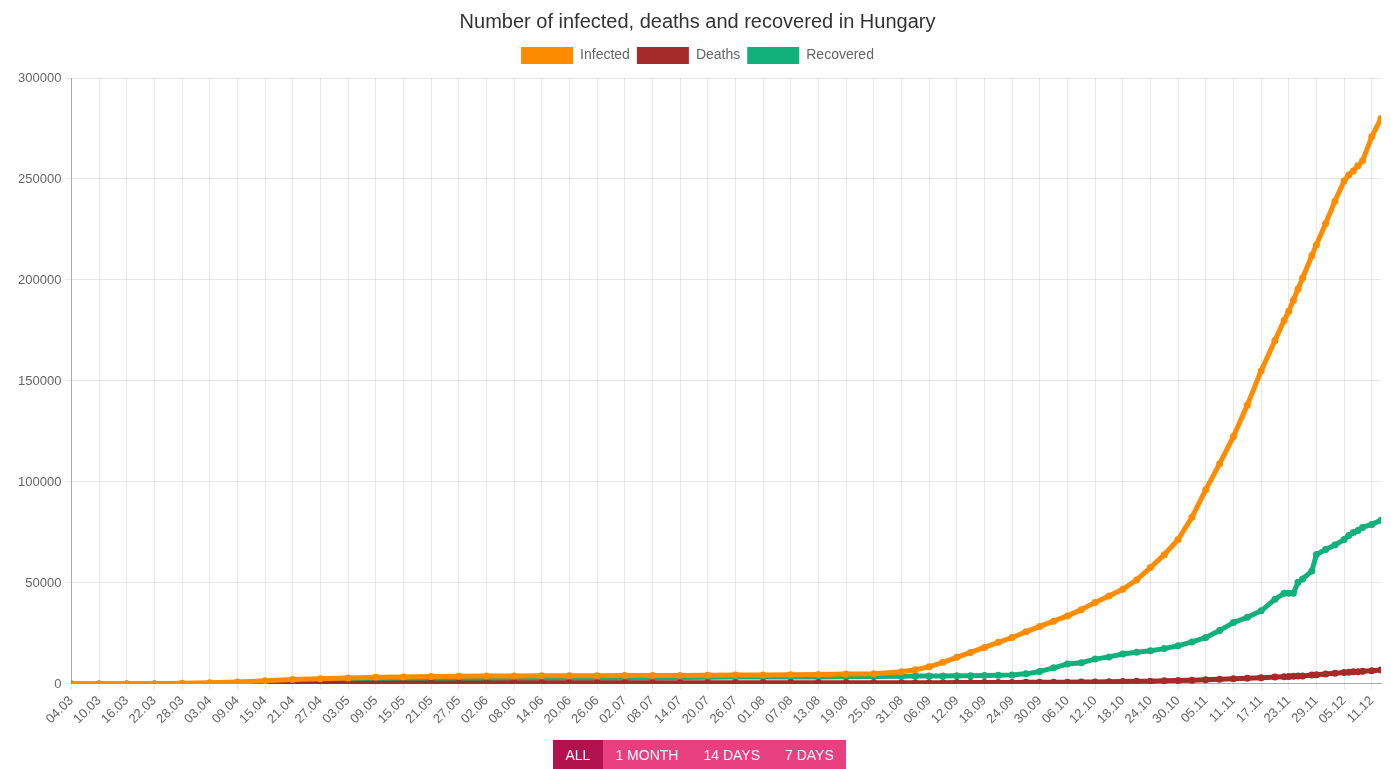 The height and width of the screenshot is (769, 1391). I want to click on legend-label: Infected, so click(605, 54).